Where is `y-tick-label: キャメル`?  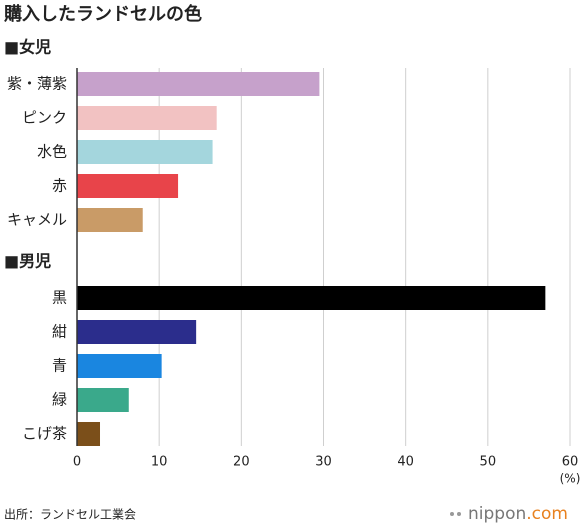 y-tick-label: キャメル is located at coordinates (37, 220).